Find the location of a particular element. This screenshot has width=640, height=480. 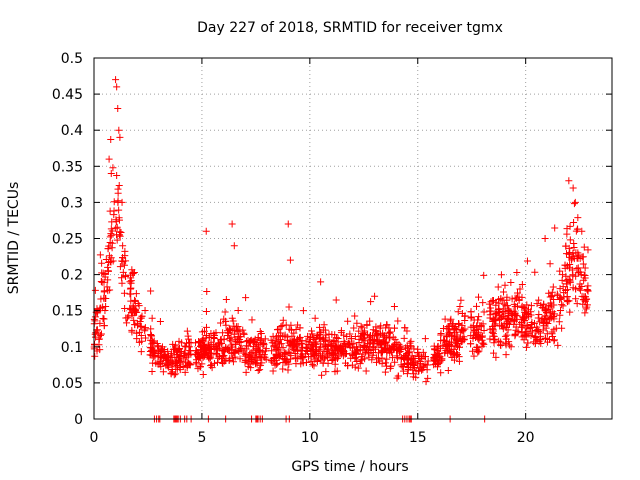

y-tick-label: 0.2 is located at coordinates (72, 276).